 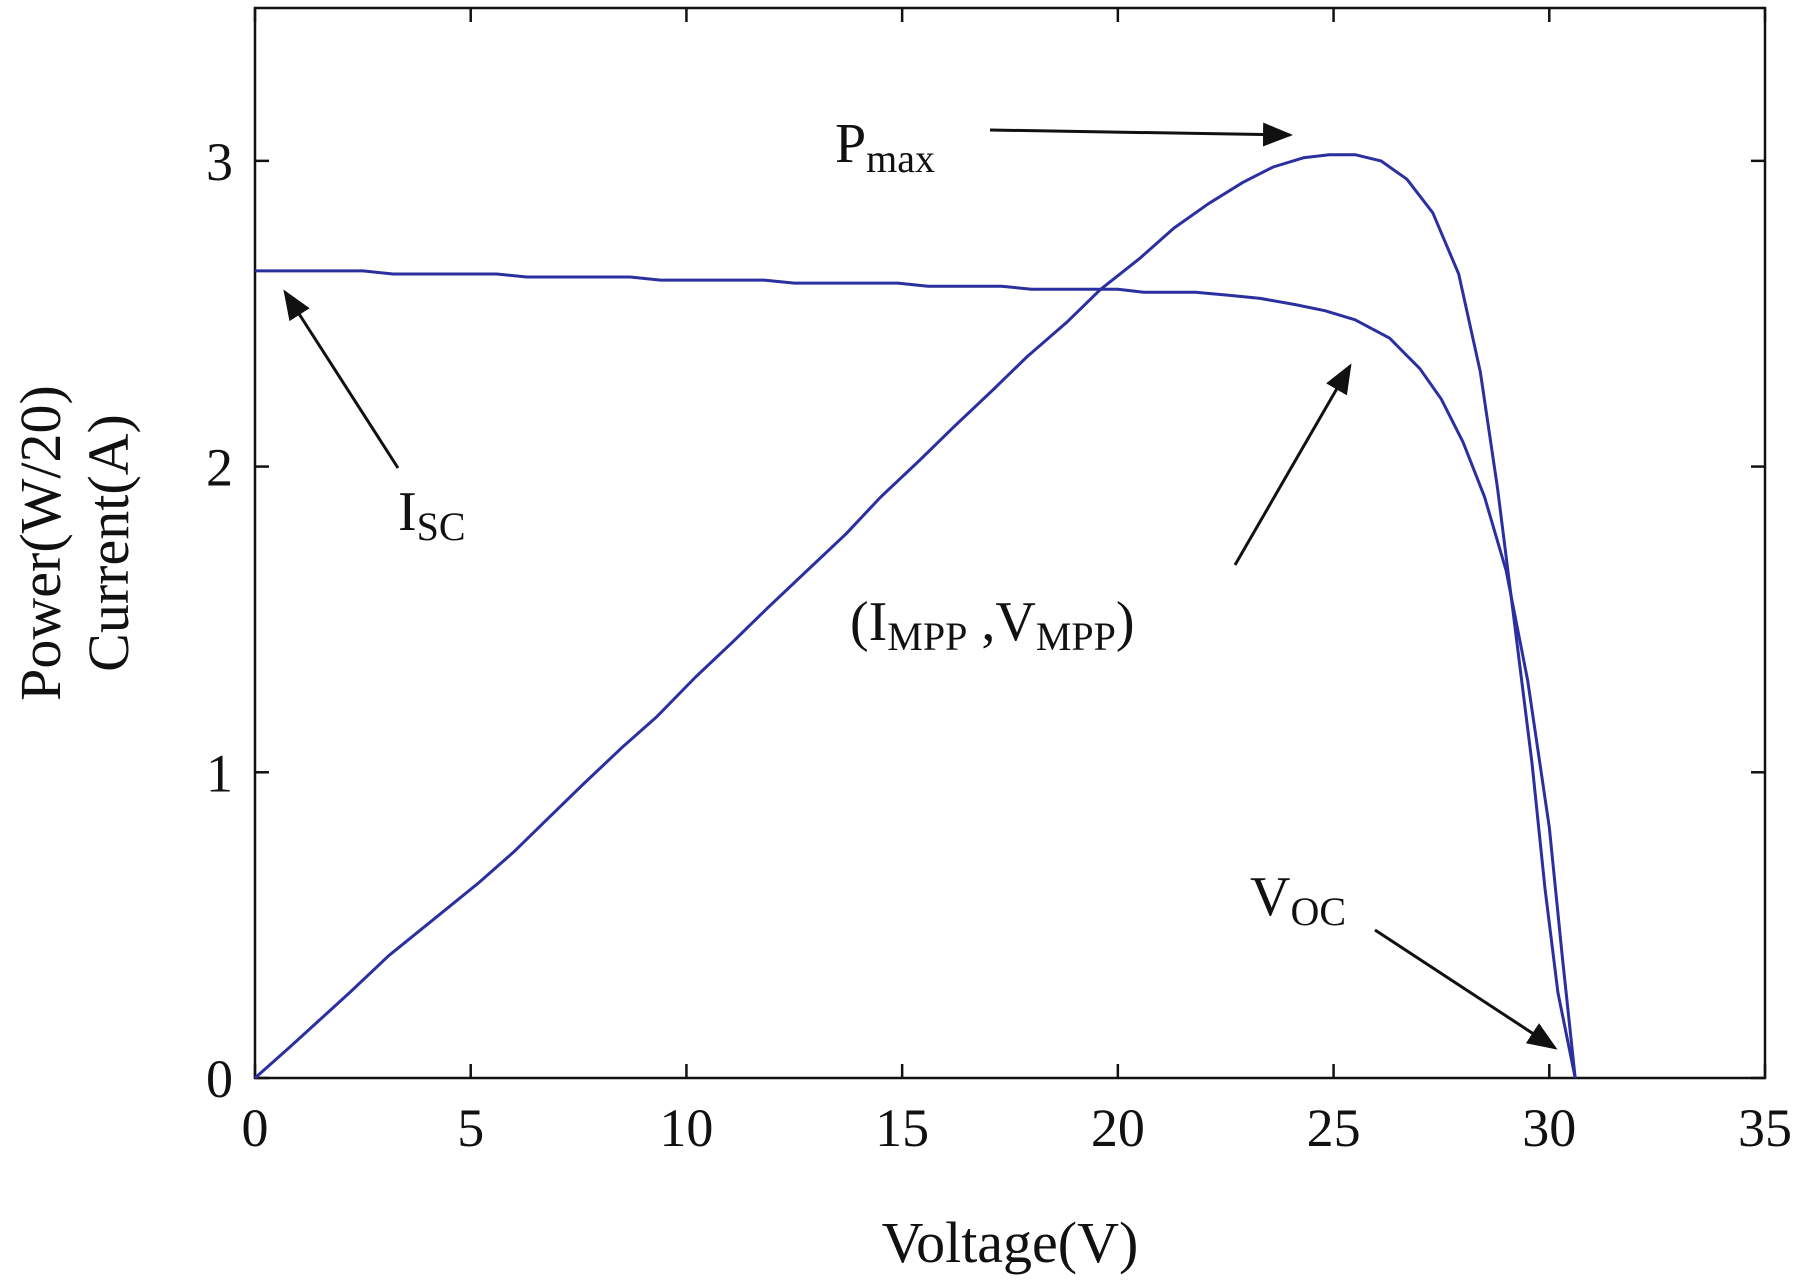 What do you see at coordinates (407, 512) in the screenshot?
I see `annotation-isc-main: I` at bounding box center [407, 512].